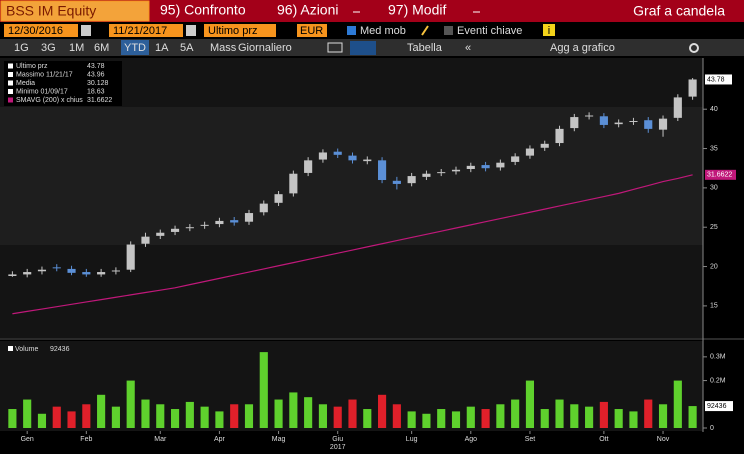 This screenshot has height=454, width=744. What do you see at coordinates (49, 100) in the screenshot?
I see `legend-label: SMAVG (200) x chius` at bounding box center [49, 100].